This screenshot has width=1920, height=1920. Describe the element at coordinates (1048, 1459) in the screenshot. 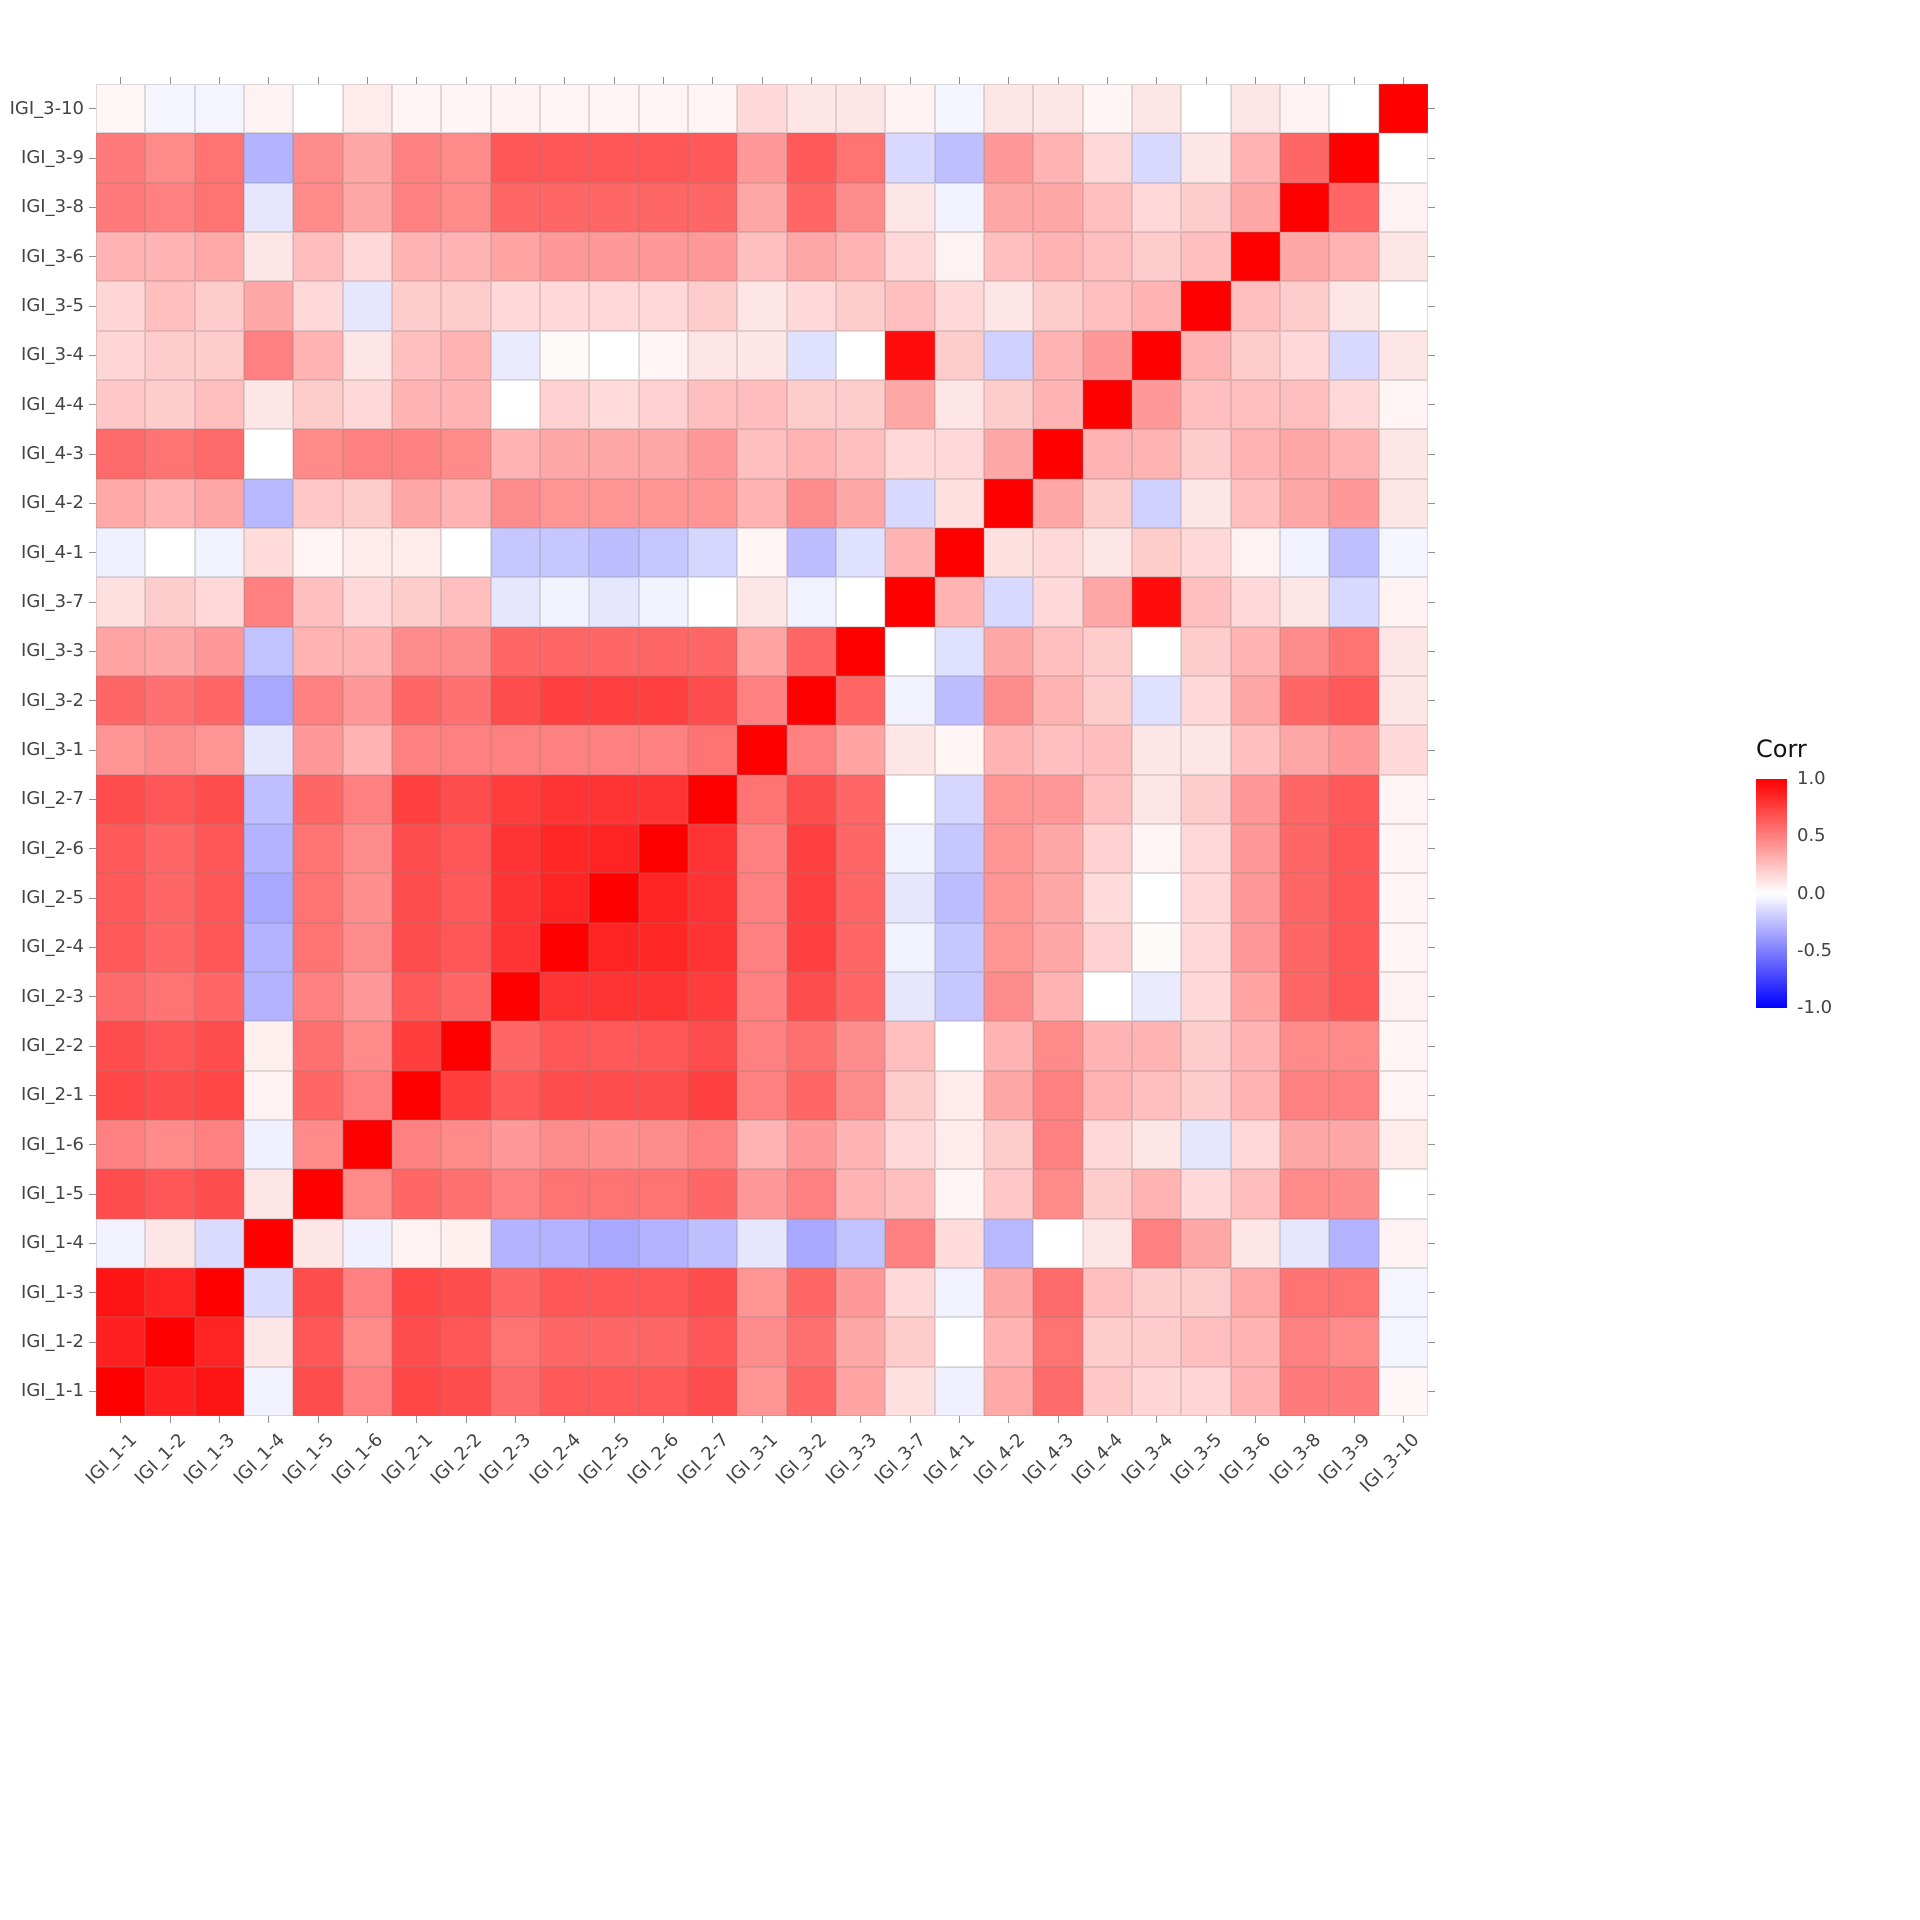

I see `x-axis-label: IGI_4-3` at that location.